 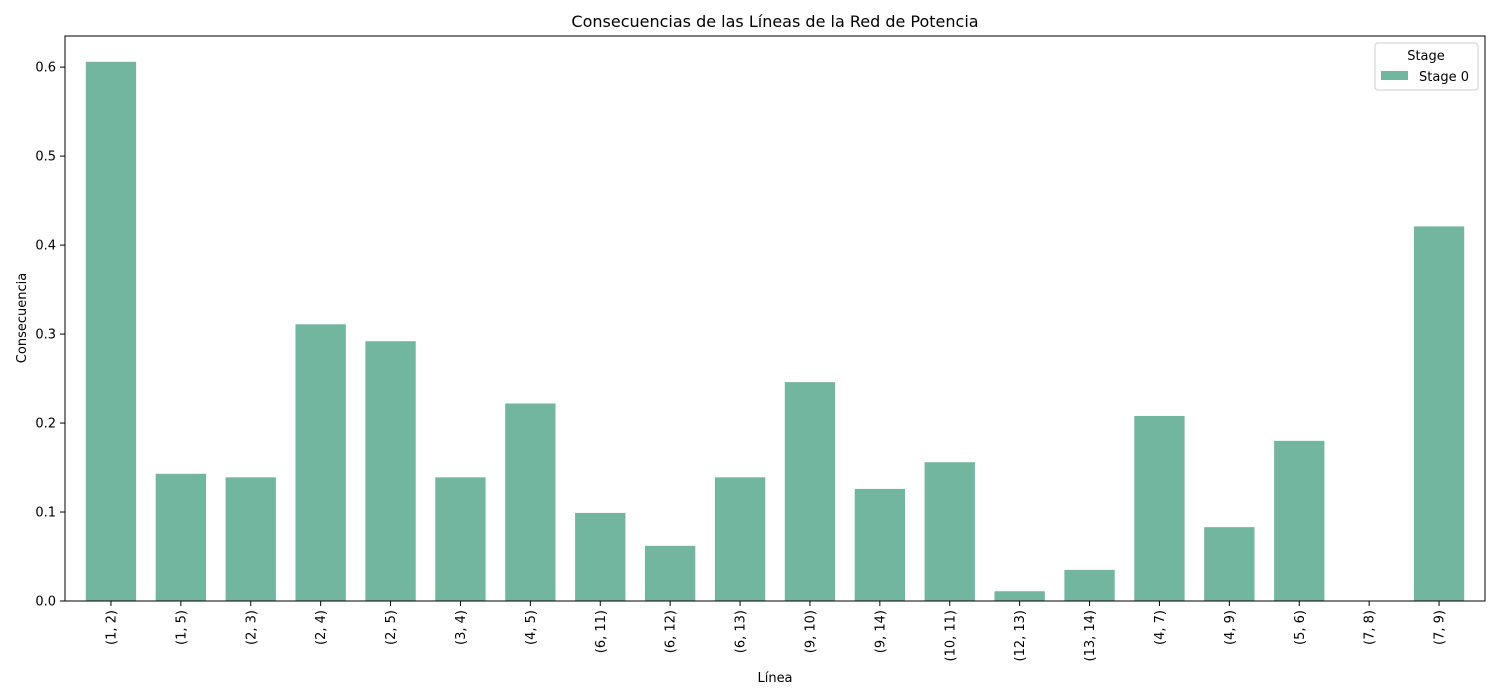 What do you see at coordinates (1426, 66) in the screenshot?
I see `legend: Stage Stage 0` at bounding box center [1426, 66].